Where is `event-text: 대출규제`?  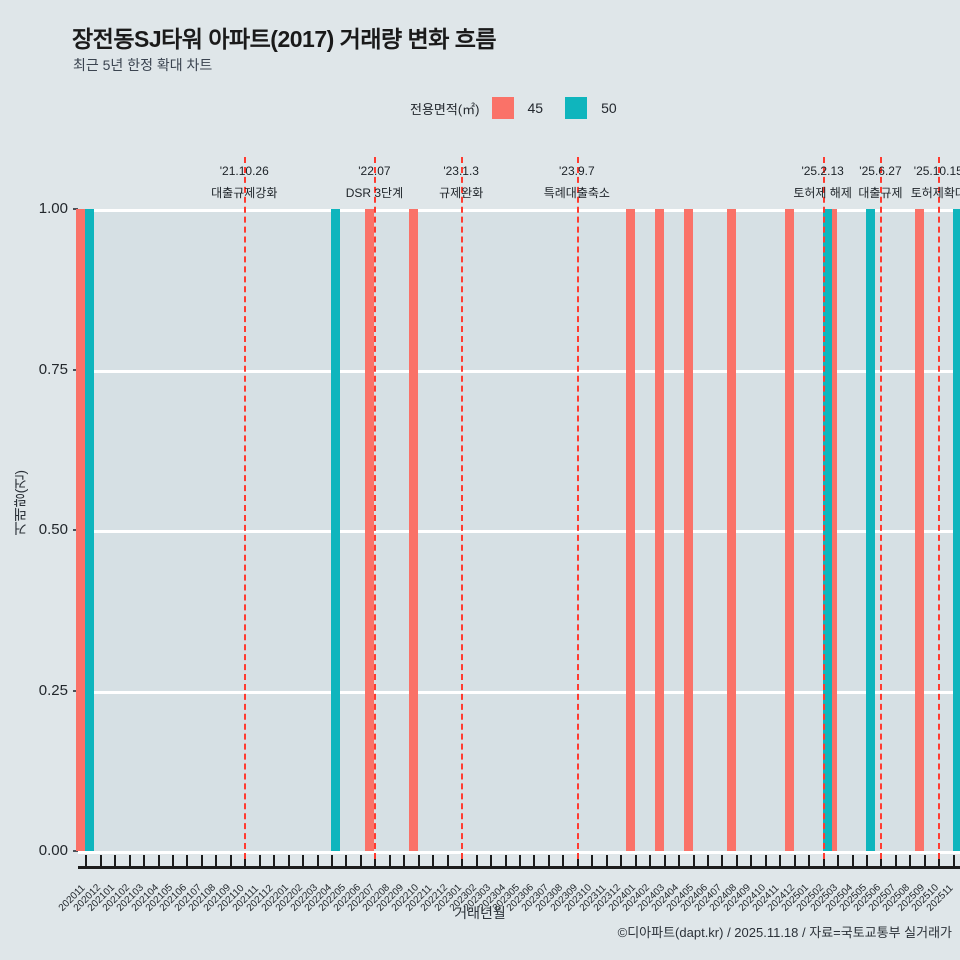 event-text: 대출규제 is located at coordinates (880, 193).